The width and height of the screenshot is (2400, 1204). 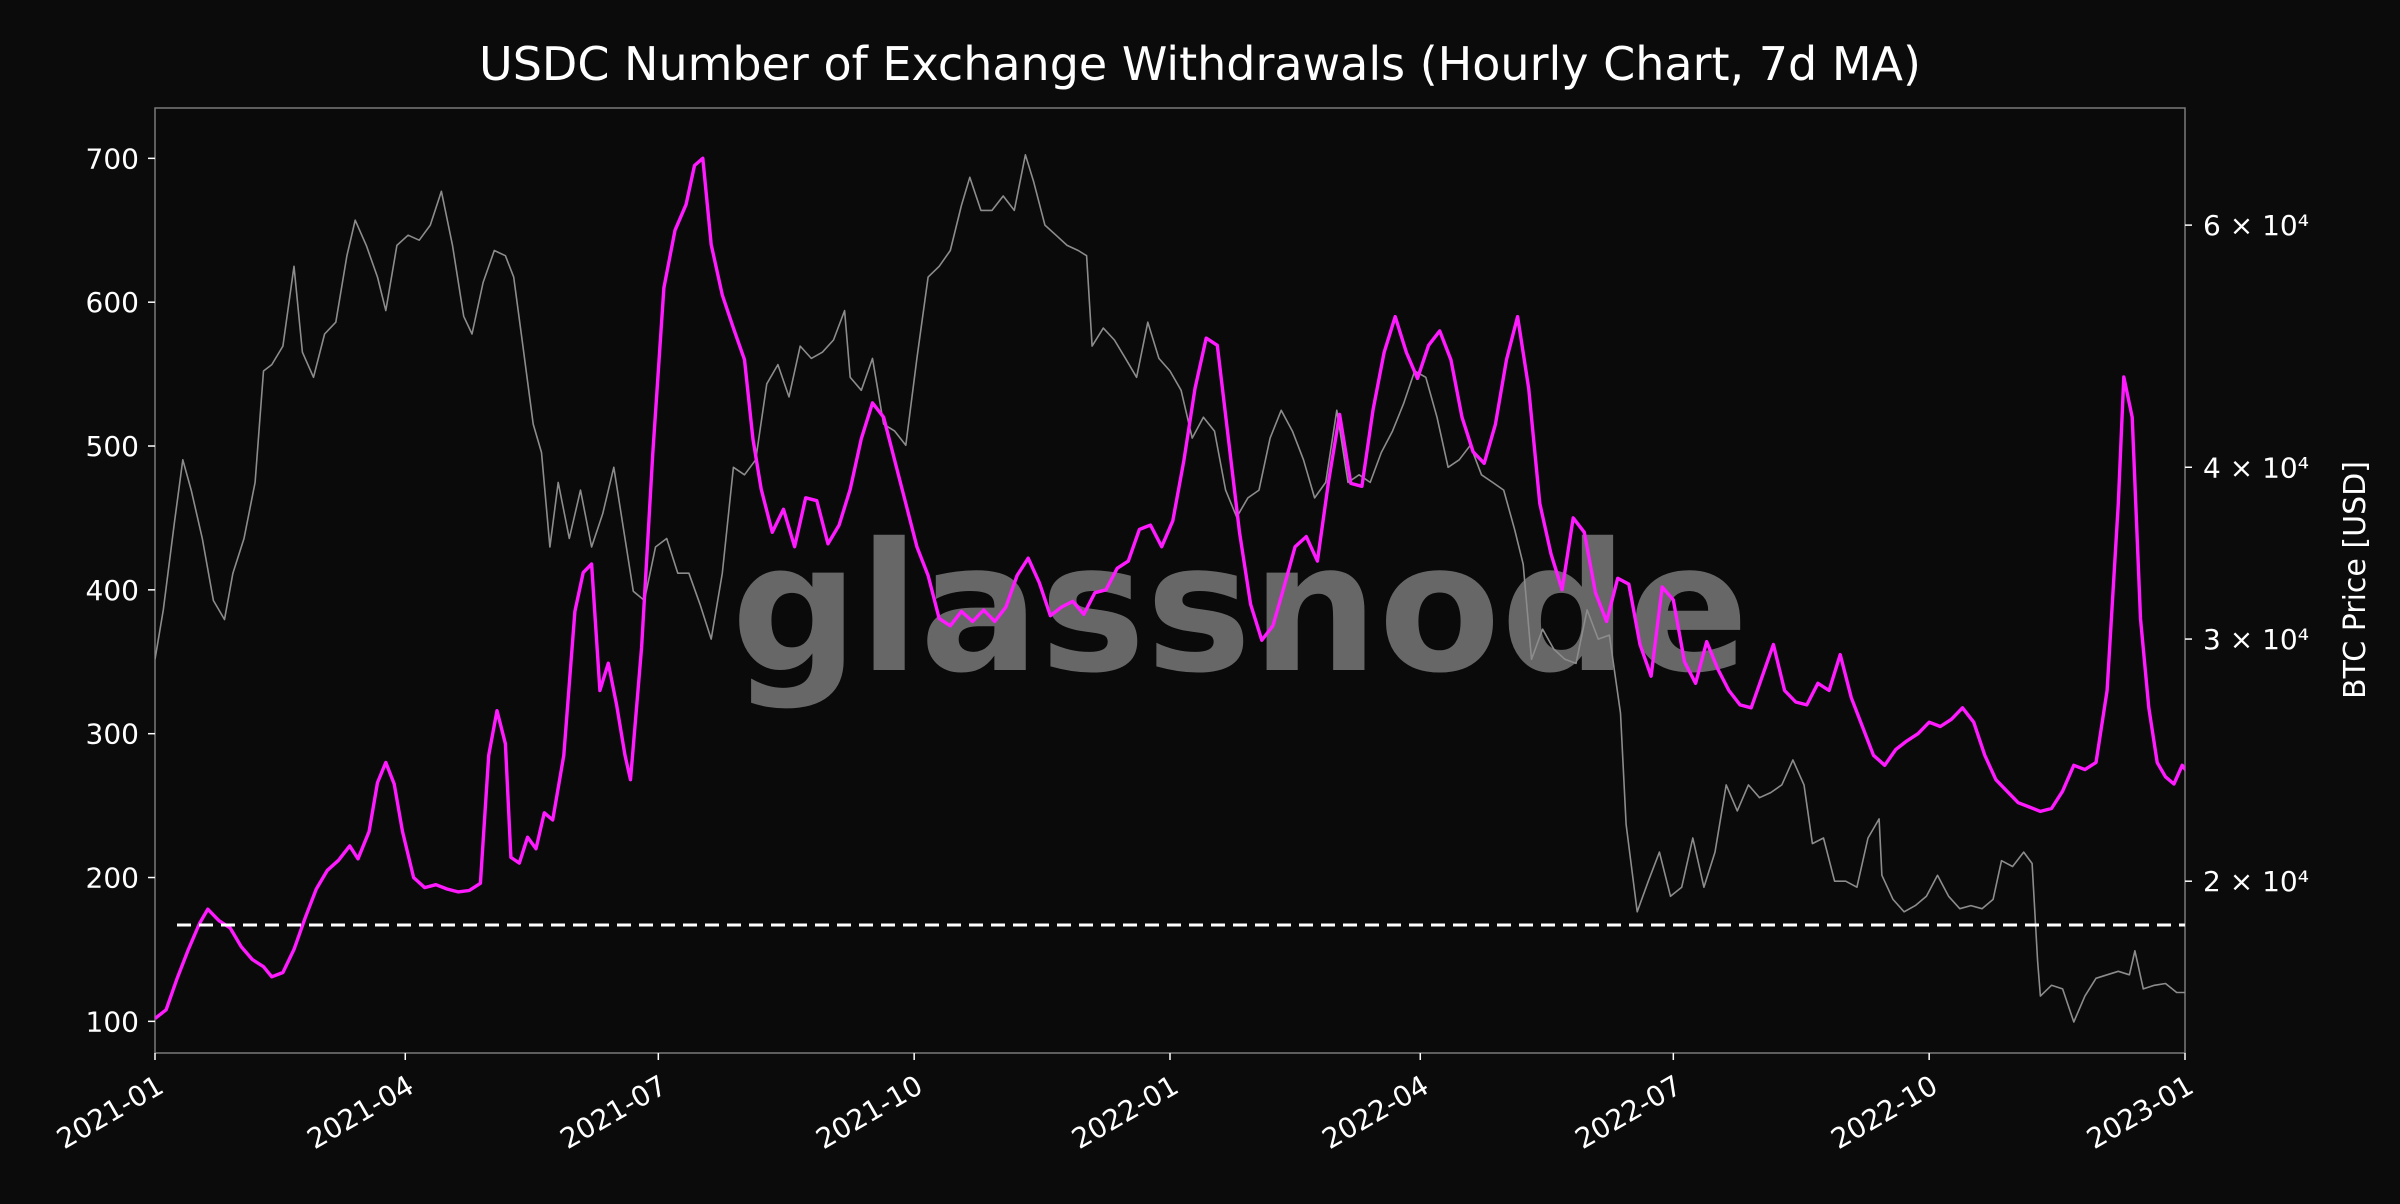 What do you see at coordinates (2247, 553) in the screenshot?
I see `y-axis-right: 2 × 10⁴ 3 × 10⁴ 4 × 10⁴ 6 × 10⁴` at bounding box center [2247, 553].